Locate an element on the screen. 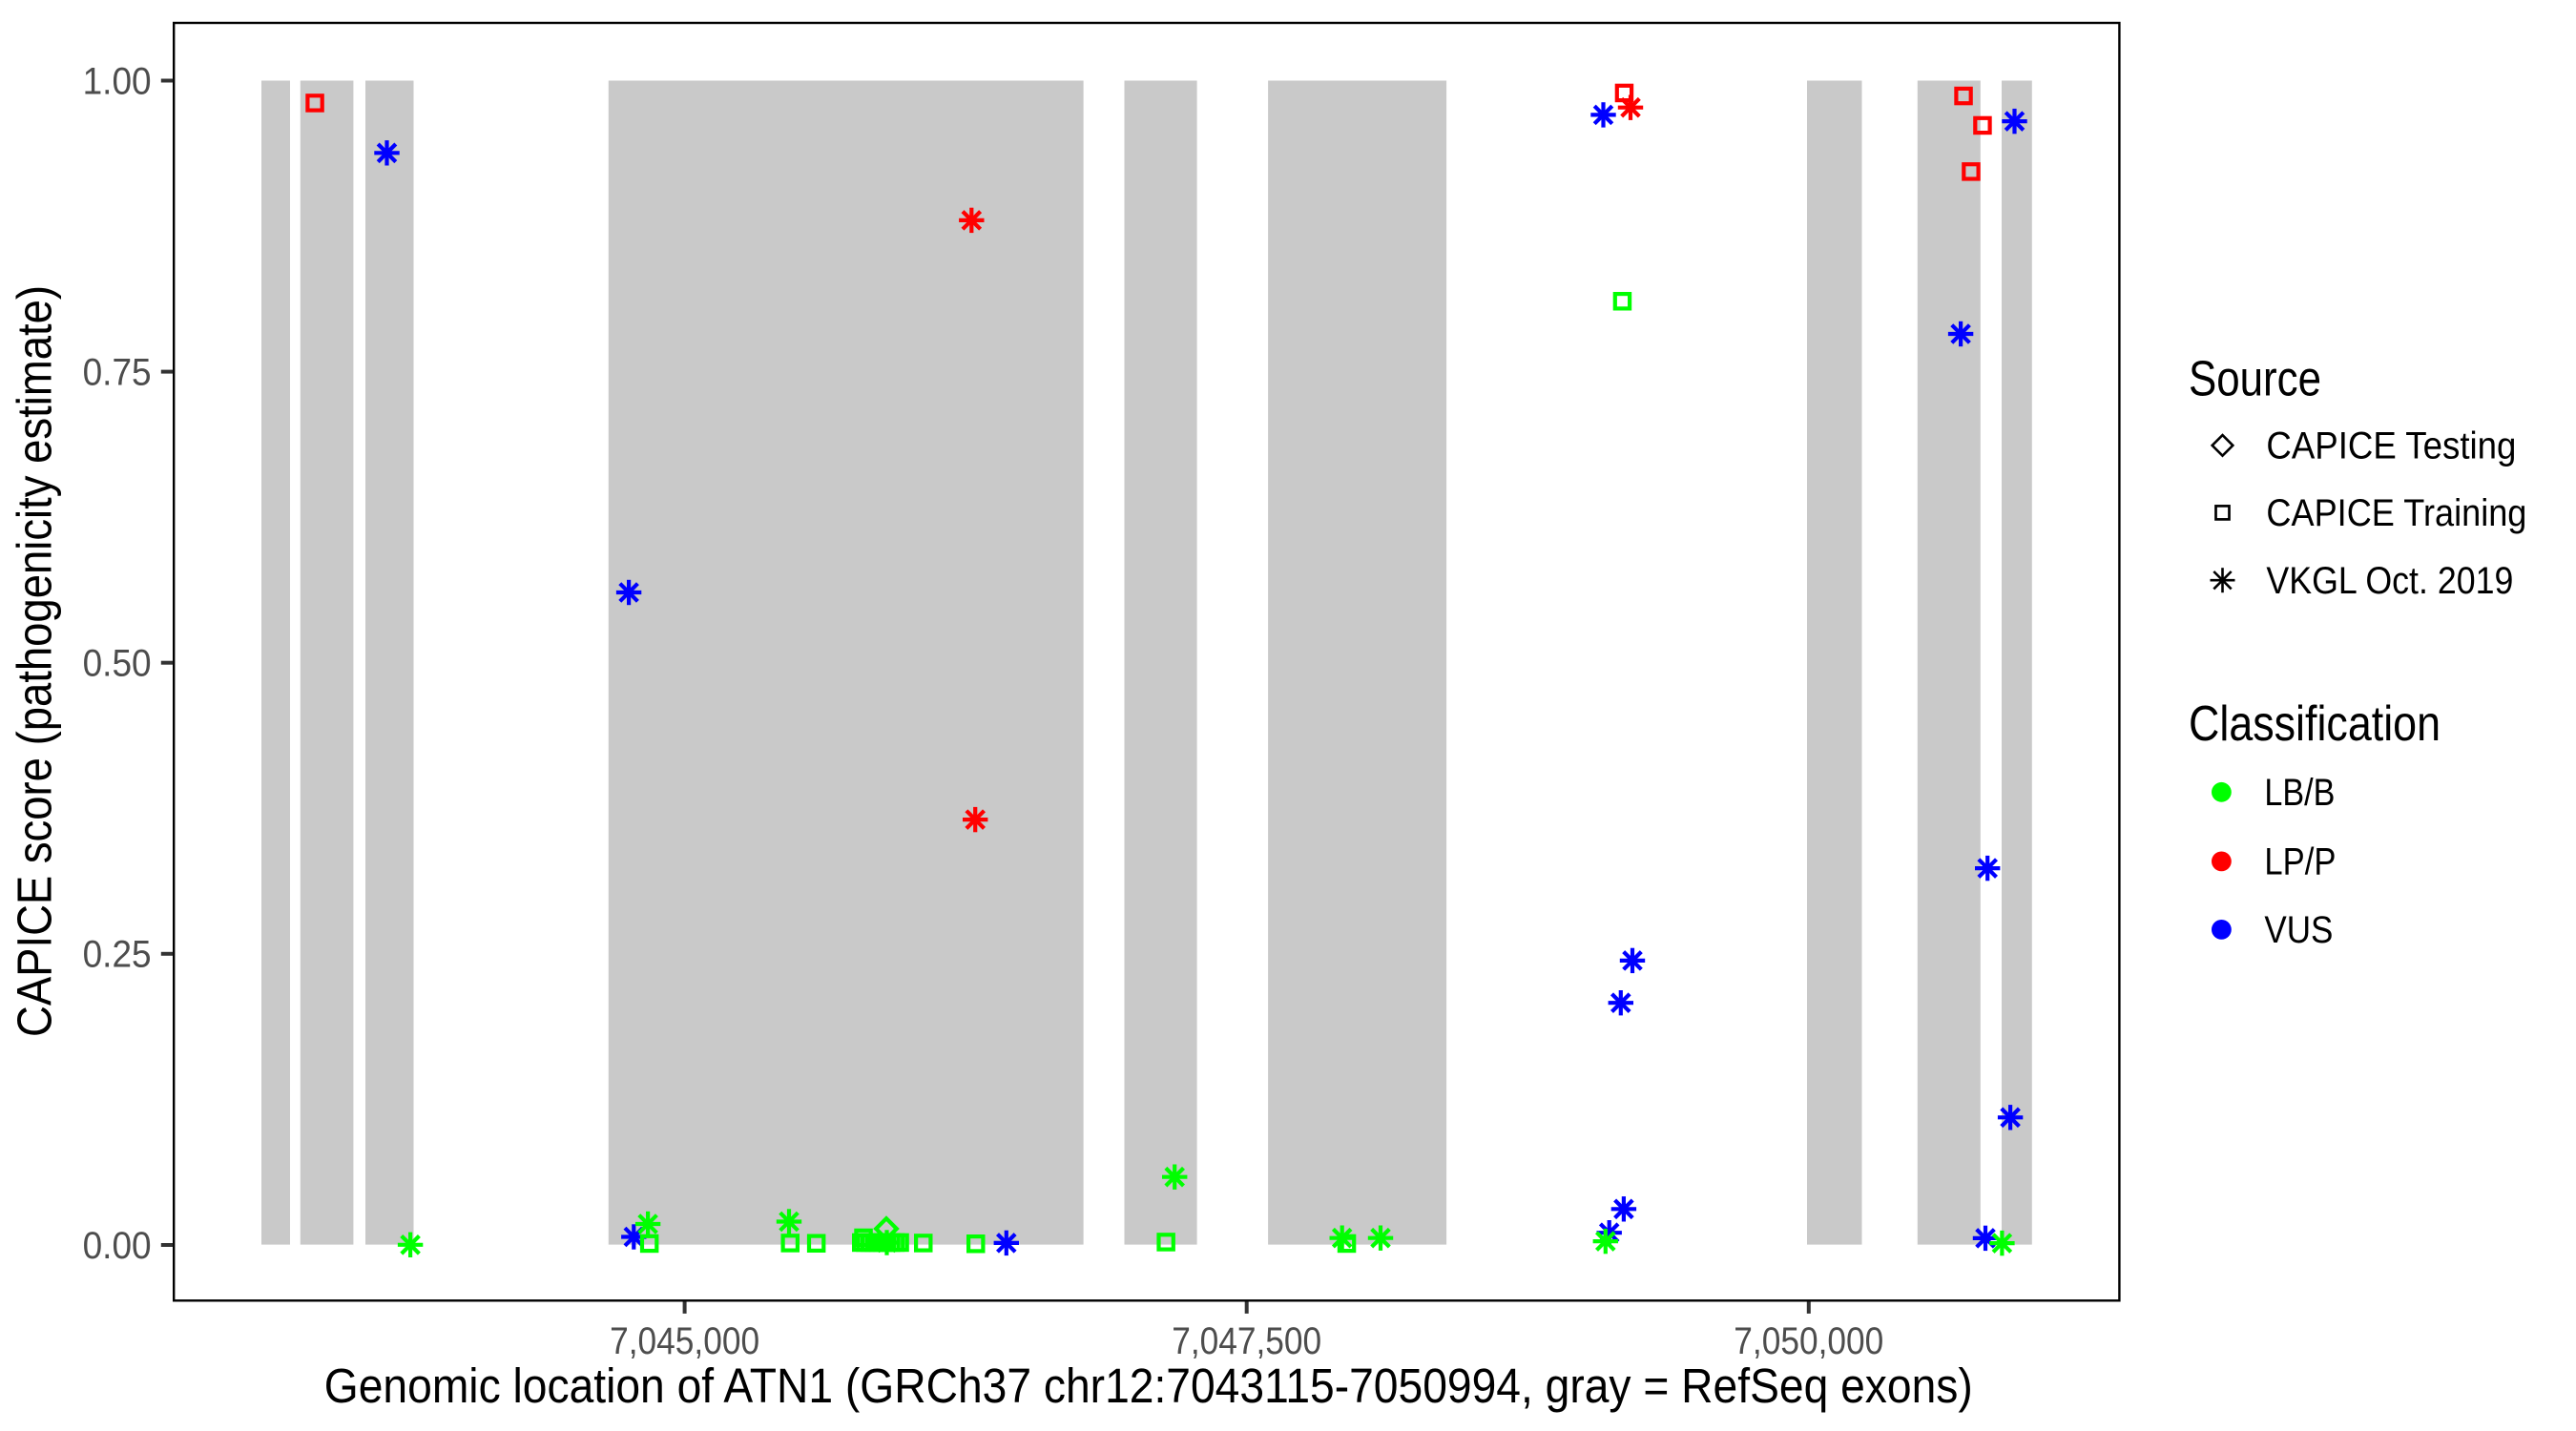 This screenshot has height=1431, width=2576. svg-text: 0.50 is located at coordinates (117, 664).